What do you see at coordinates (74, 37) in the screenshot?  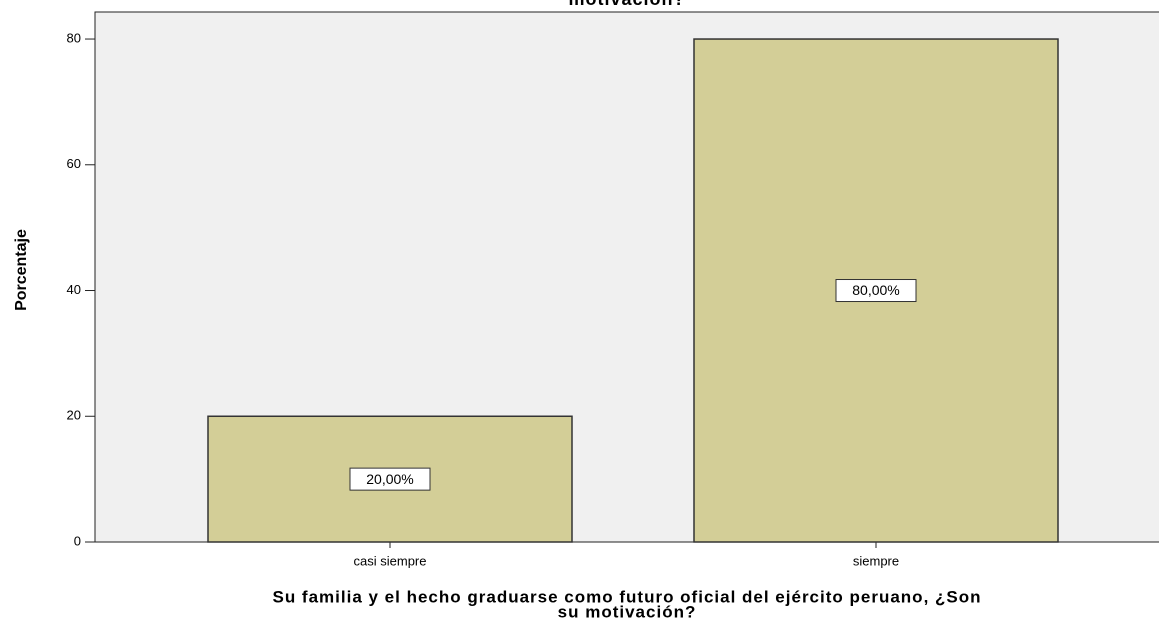 I see `y-tick-label: 80` at bounding box center [74, 37].